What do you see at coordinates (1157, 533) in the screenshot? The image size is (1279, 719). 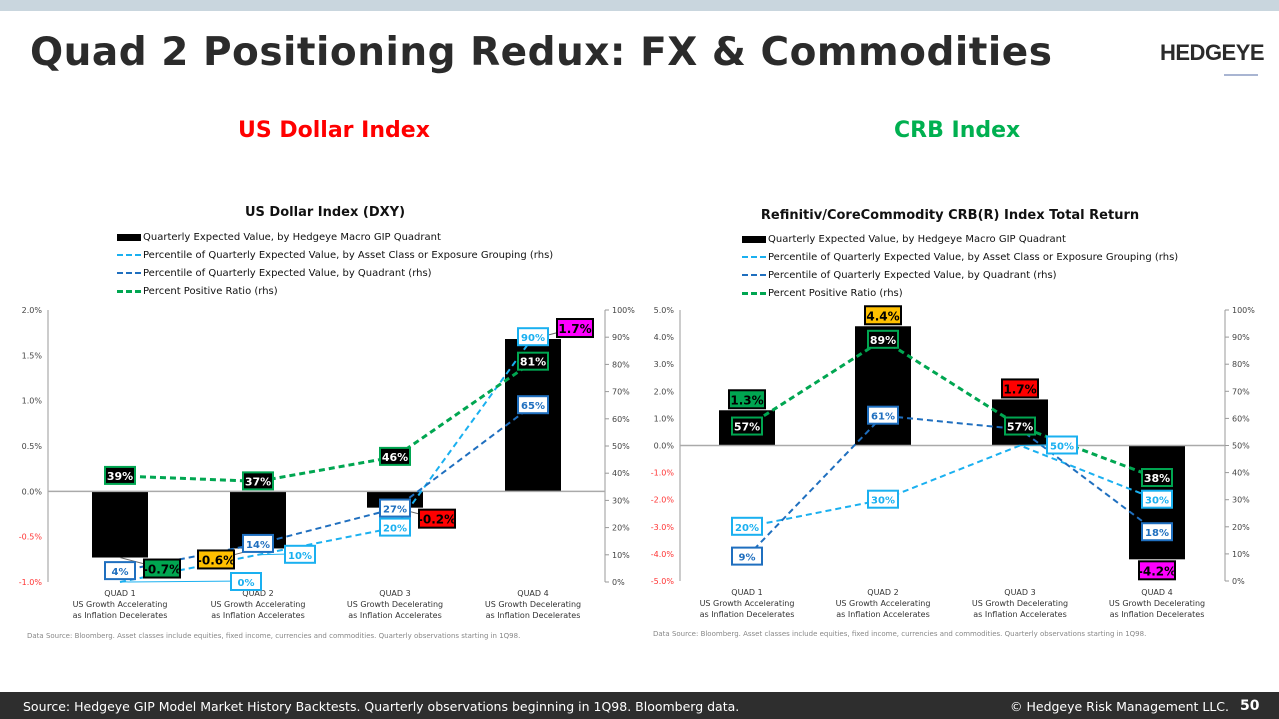 I see `point-label-quad_pct: 18%` at bounding box center [1157, 533].